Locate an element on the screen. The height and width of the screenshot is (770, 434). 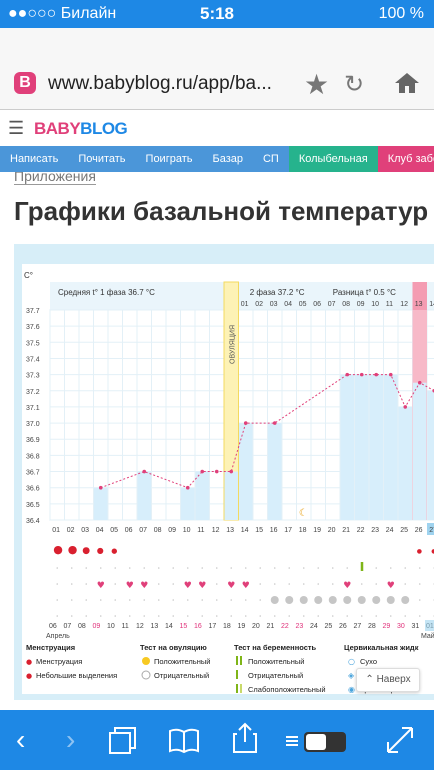
legend-cervical-title: Цервикальная жидк is located at coordinates (381, 647).